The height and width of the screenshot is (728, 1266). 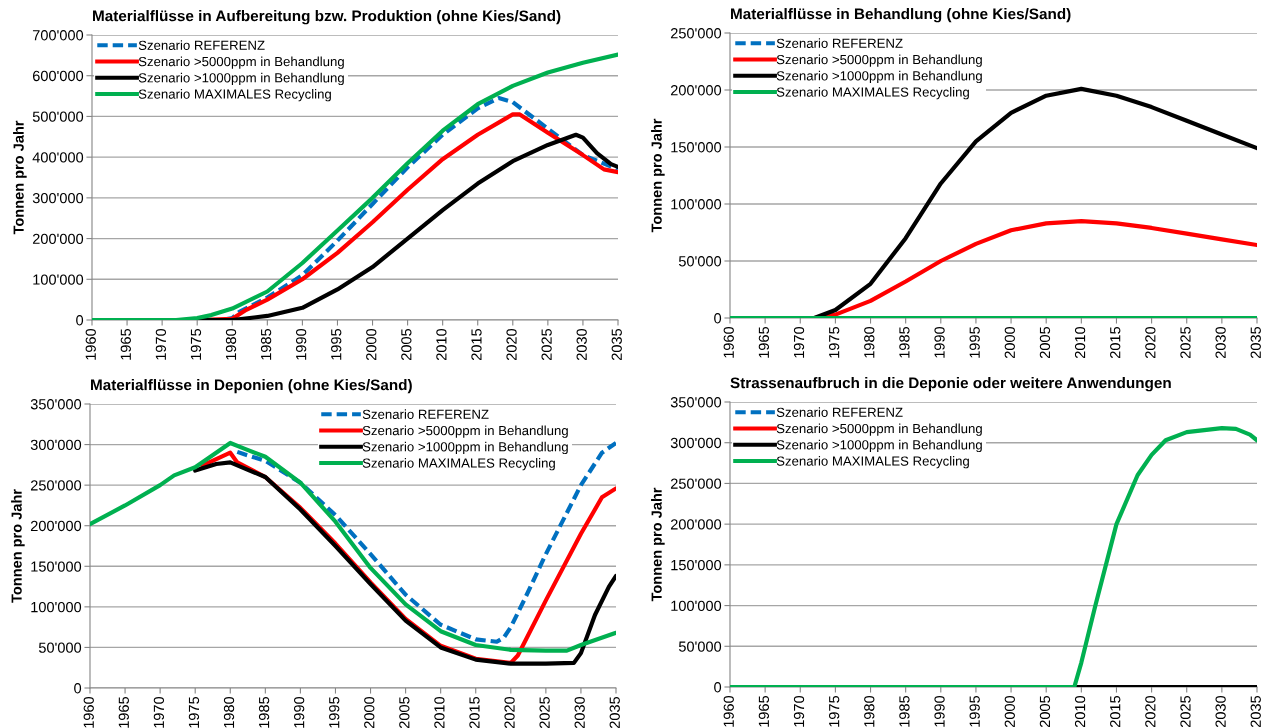 What do you see at coordinates (58, 157) in the screenshot?
I see `y-tick-label: 400'000` at bounding box center [58, 157].